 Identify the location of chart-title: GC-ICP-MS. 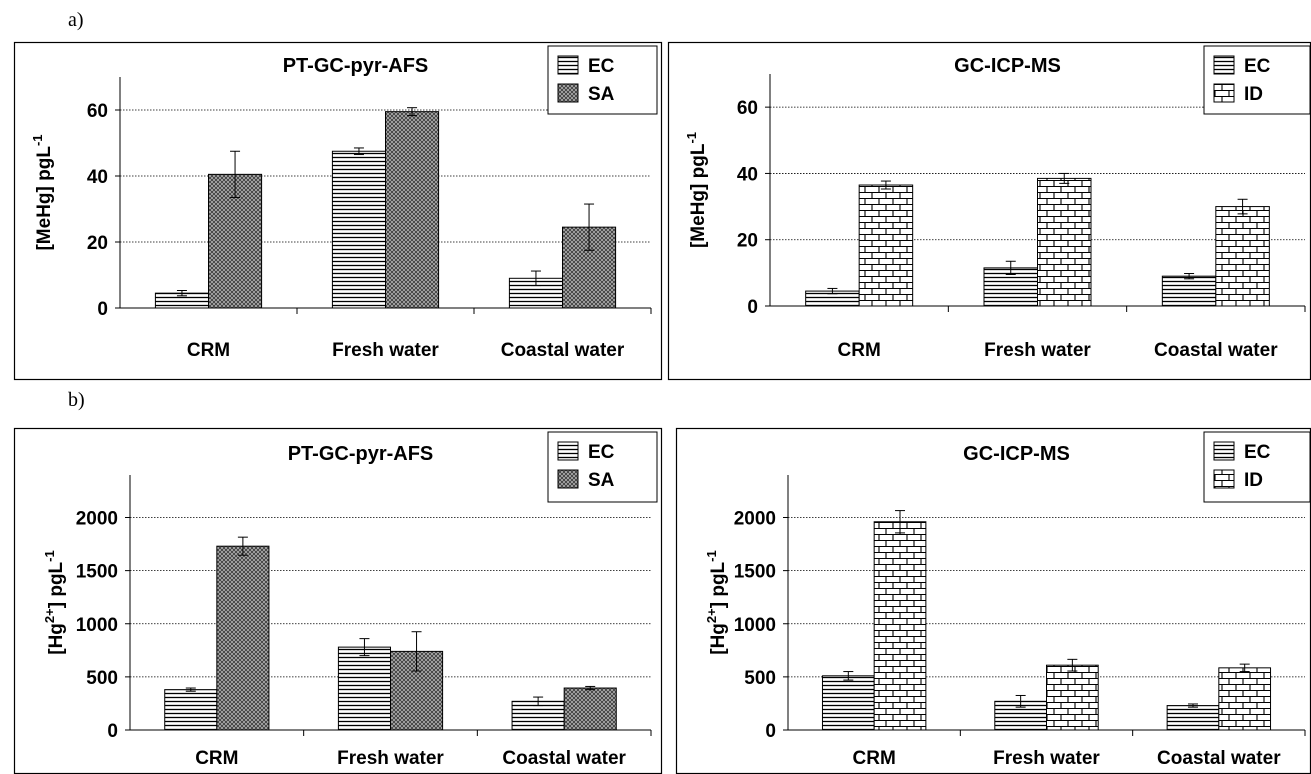
(1007, 66).